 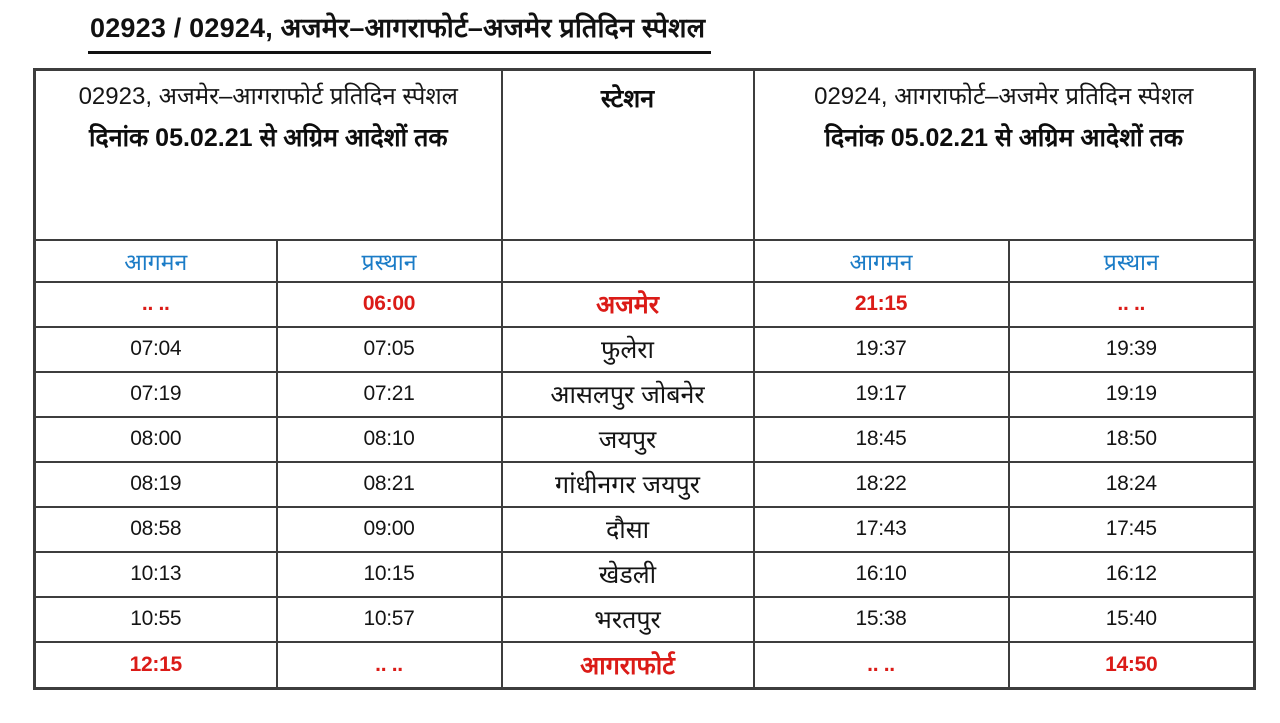 What do you see at coordinates (627, 304) in the screenshot?
I see `station-cell: अजमेर` at bounding box center [627, 304].